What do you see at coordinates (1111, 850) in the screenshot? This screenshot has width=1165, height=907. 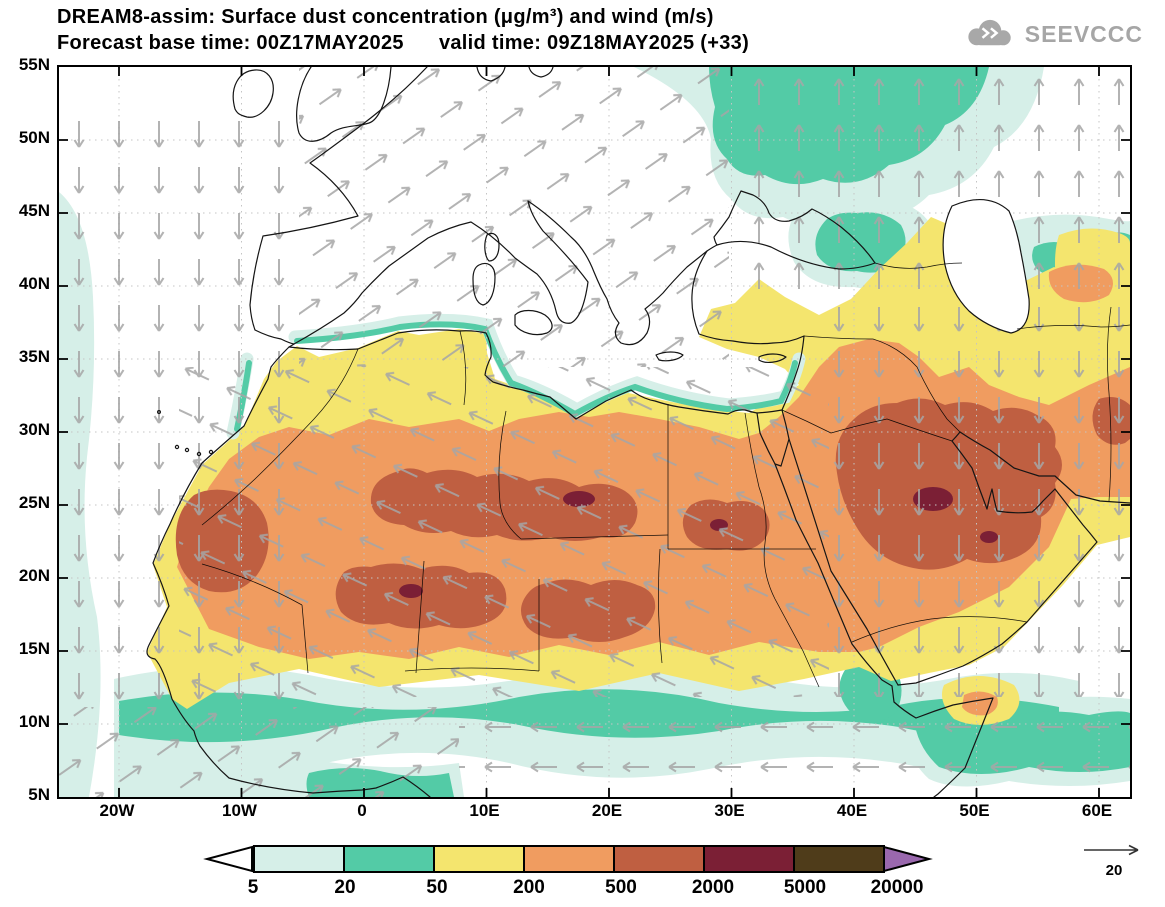 I see `wind-reference-arrow-icon` at bounding box center [1111, 850].